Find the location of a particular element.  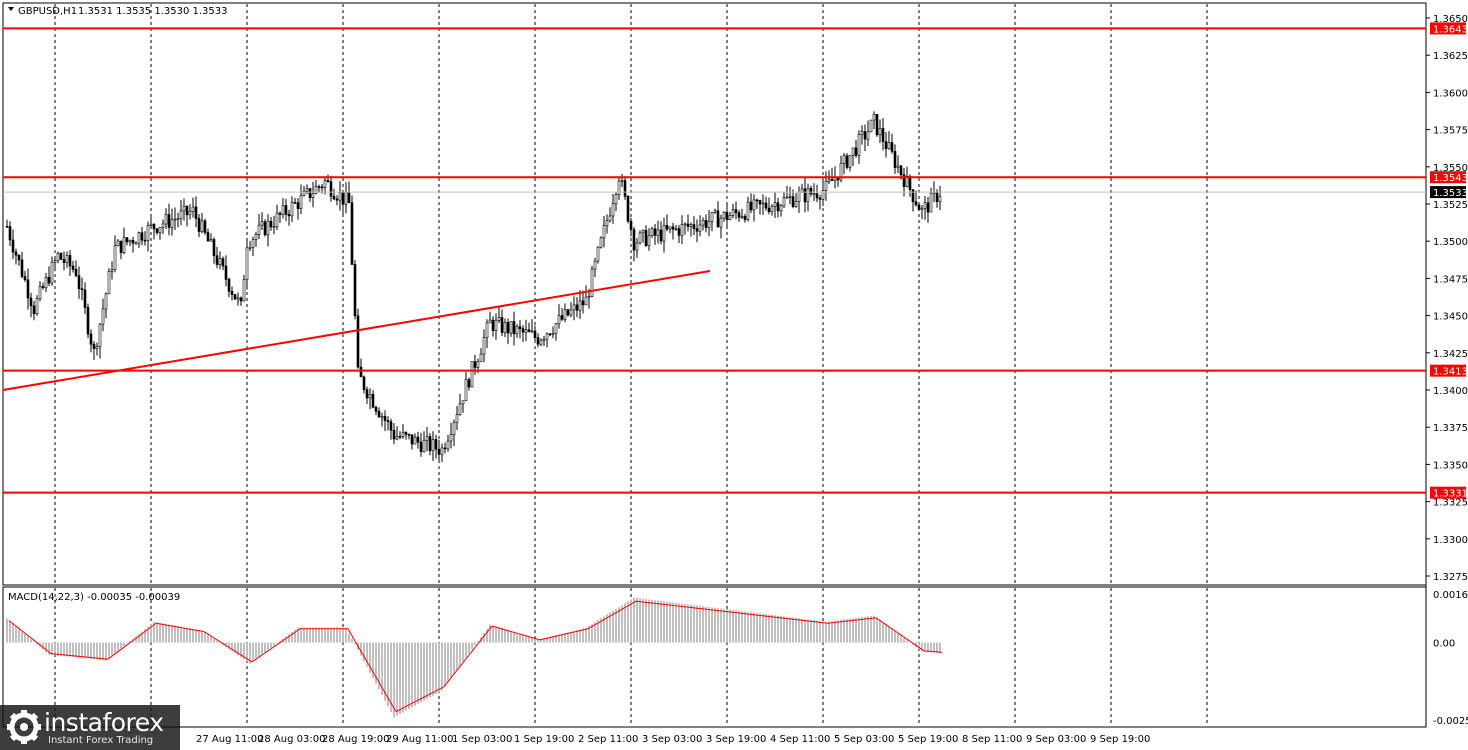

time-tick: 29 Aug 11:00 is located at coordinates (419, 739).